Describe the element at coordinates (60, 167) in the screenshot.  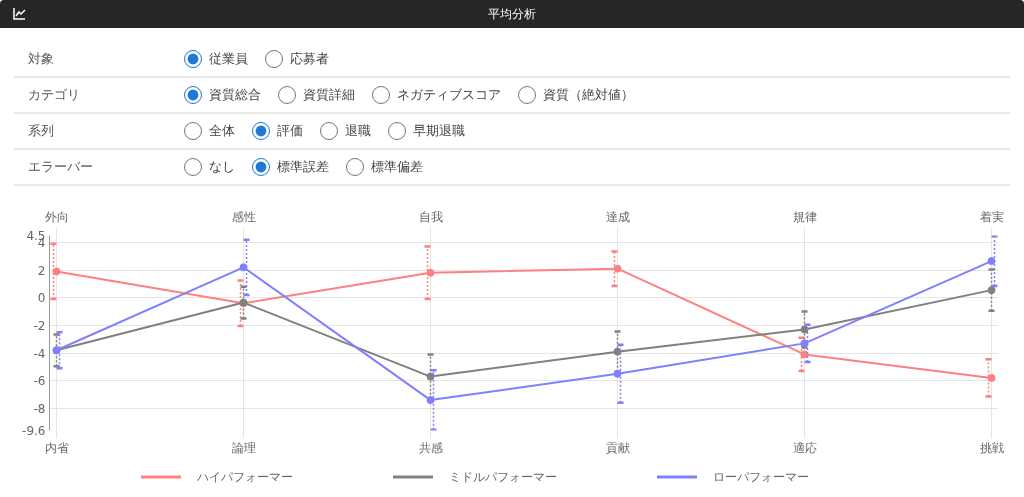
I see `text: エラーバー` at that location.